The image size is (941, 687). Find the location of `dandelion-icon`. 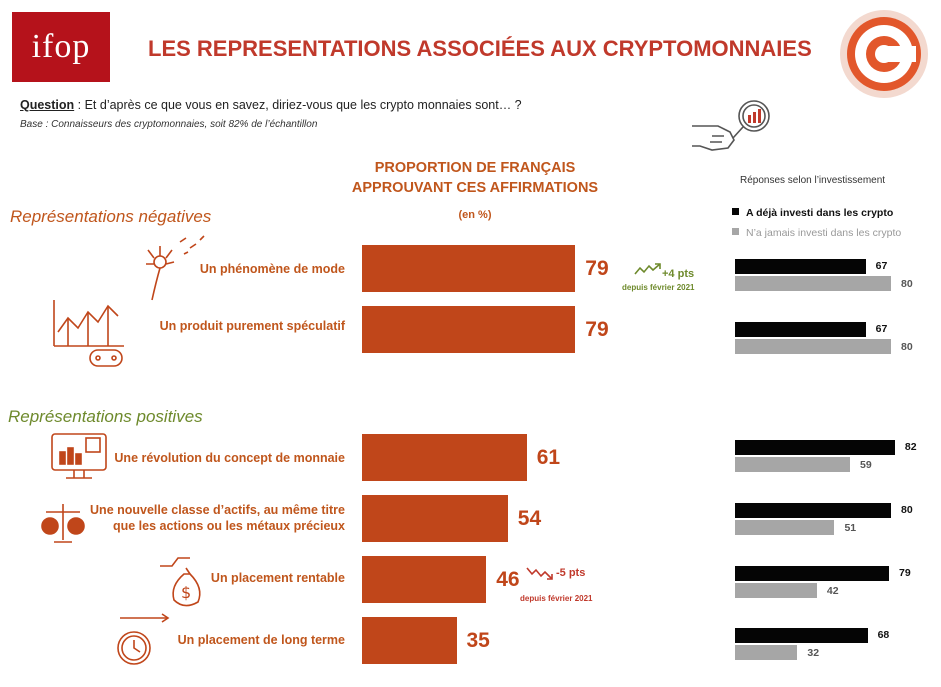

dandelion-icon is located at coordinates (175, 267).